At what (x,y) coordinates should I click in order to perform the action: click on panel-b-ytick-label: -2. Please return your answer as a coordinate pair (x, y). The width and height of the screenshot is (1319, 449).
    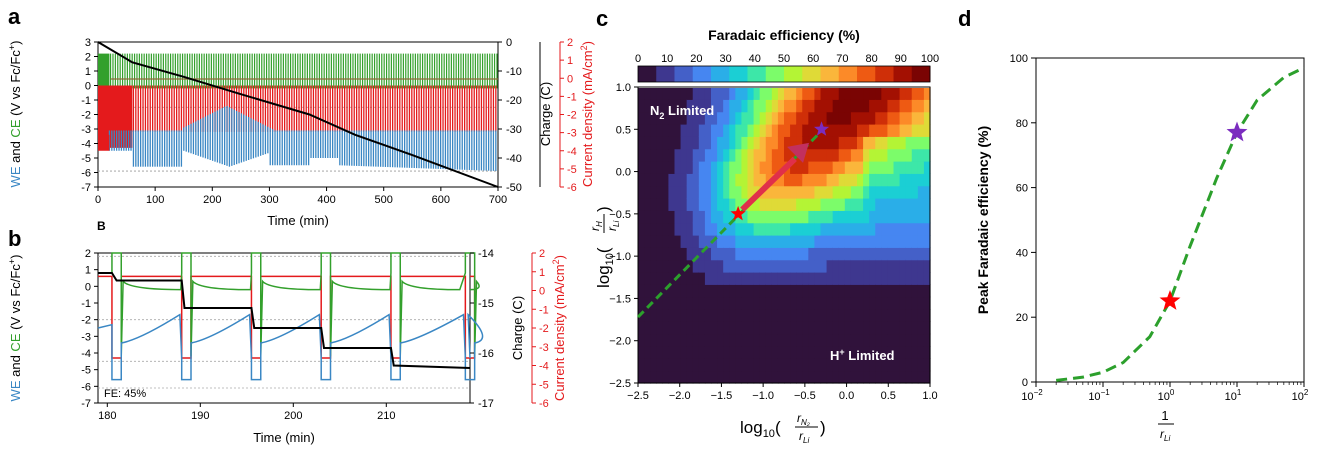
    Looking at the image, I should click on (86, 321).